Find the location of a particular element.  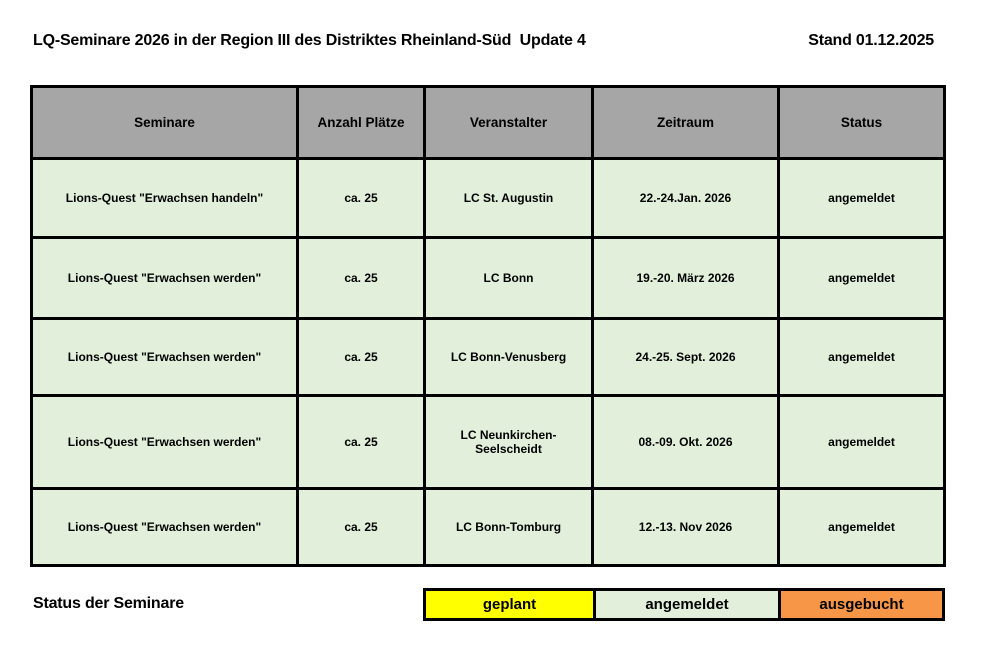

cell-seminar: Lions-Quest "Erwachsen handeln" is located at coordinates (164, 198).